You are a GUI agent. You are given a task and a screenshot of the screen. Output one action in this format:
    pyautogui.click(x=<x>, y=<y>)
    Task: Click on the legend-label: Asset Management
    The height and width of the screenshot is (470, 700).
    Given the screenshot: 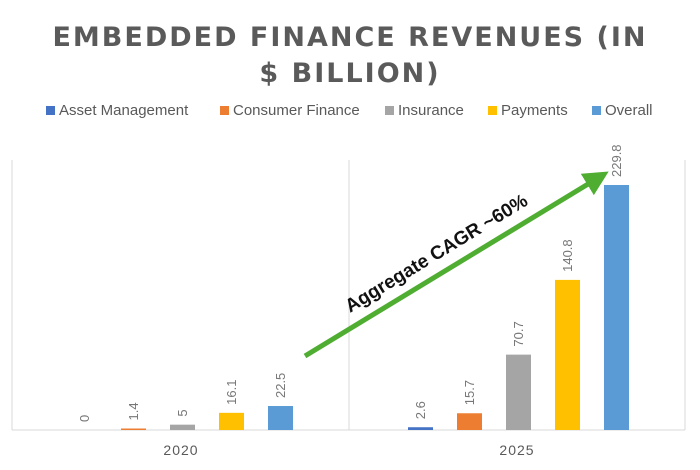 What is the action you would take?
    pyautogui.click(x=124, y=110)
    